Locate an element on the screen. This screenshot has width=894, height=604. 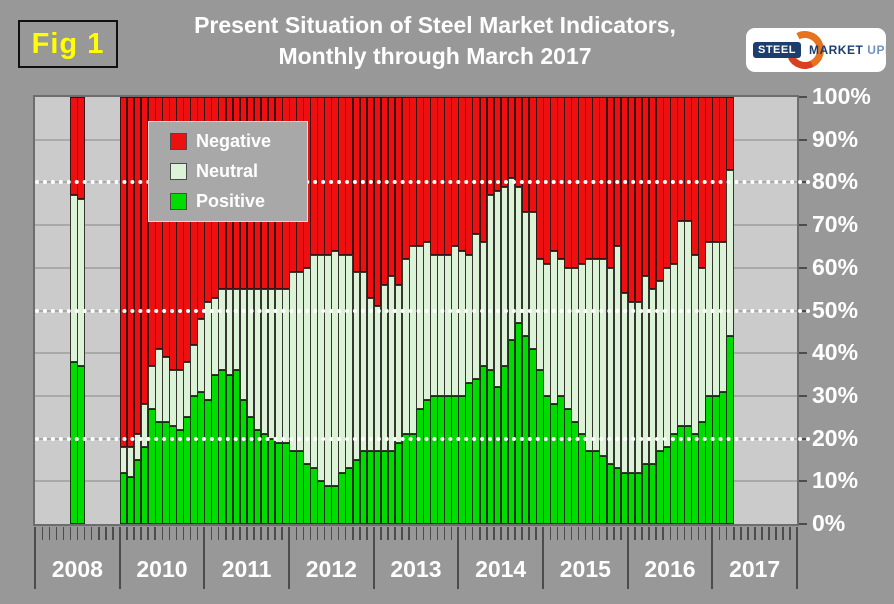
x-axis-year-label-2014: 2014 is located at coordinates (501, 569).